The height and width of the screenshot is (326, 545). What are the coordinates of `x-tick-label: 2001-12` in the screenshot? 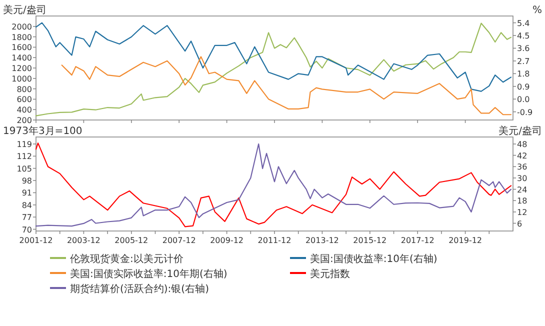 It's located at (36, 240).